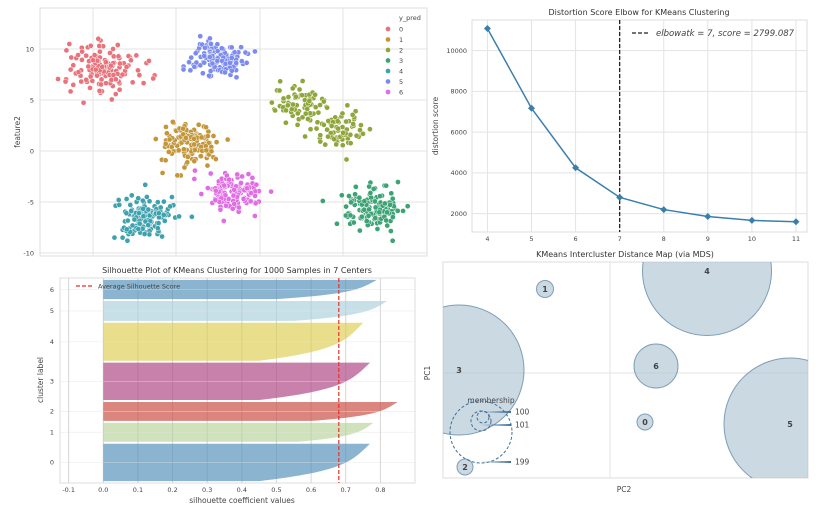  I want to click on membership-circle, so click(483, 417).